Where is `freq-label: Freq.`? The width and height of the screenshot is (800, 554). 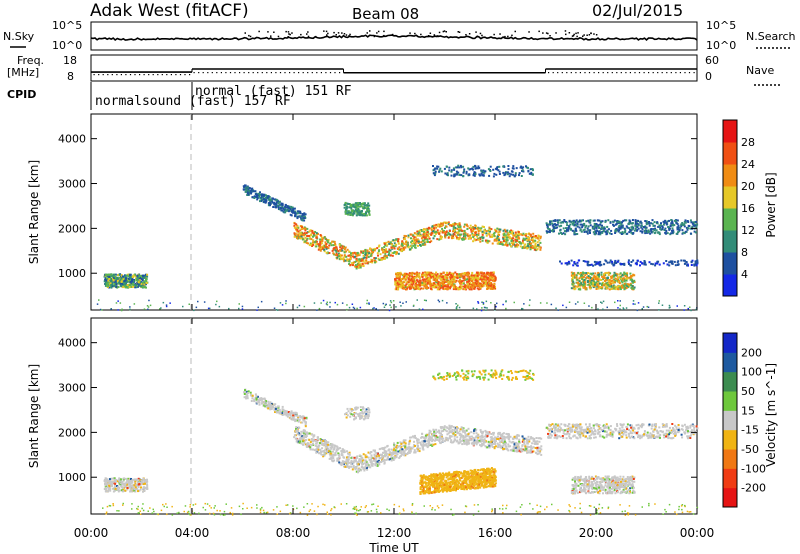 freq-label: Freq. is located at coordinates (30, 60).